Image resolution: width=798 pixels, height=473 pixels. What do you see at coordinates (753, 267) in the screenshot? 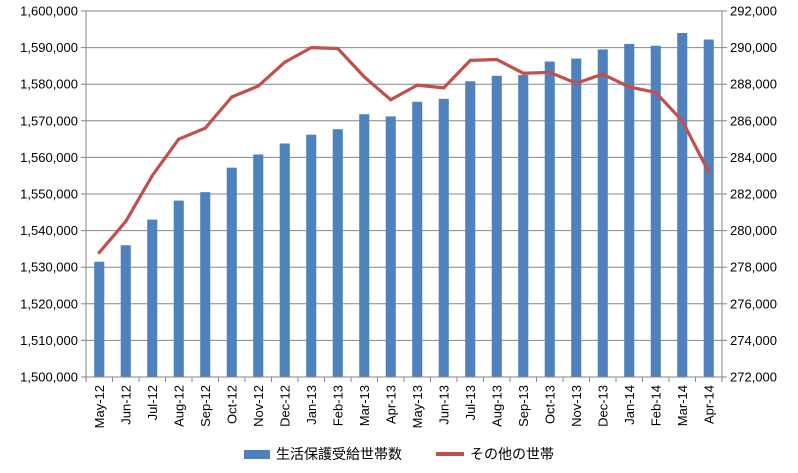
I see `right-tick-label: 278,000` at bounding box center [753, 267].